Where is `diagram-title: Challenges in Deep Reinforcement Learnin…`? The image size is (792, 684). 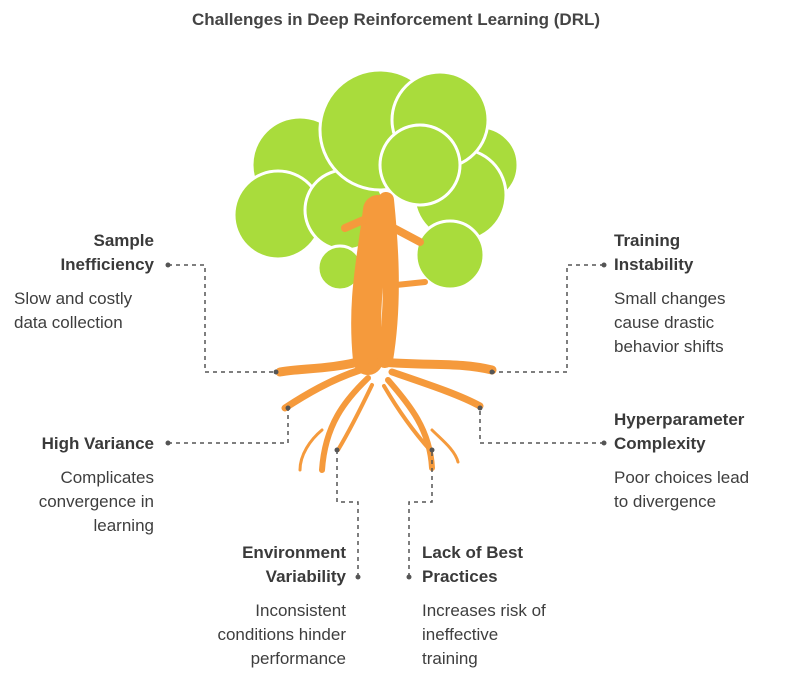
diagram-title: Challenges in Deep Reinforcement Learnin… is located at coordinates (396, 19).